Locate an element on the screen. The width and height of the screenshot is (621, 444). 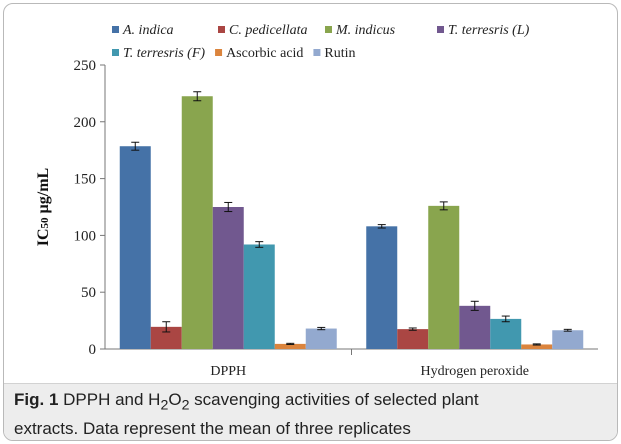
legend-label: T. terresris (F) is located at coordinates (164, 53).